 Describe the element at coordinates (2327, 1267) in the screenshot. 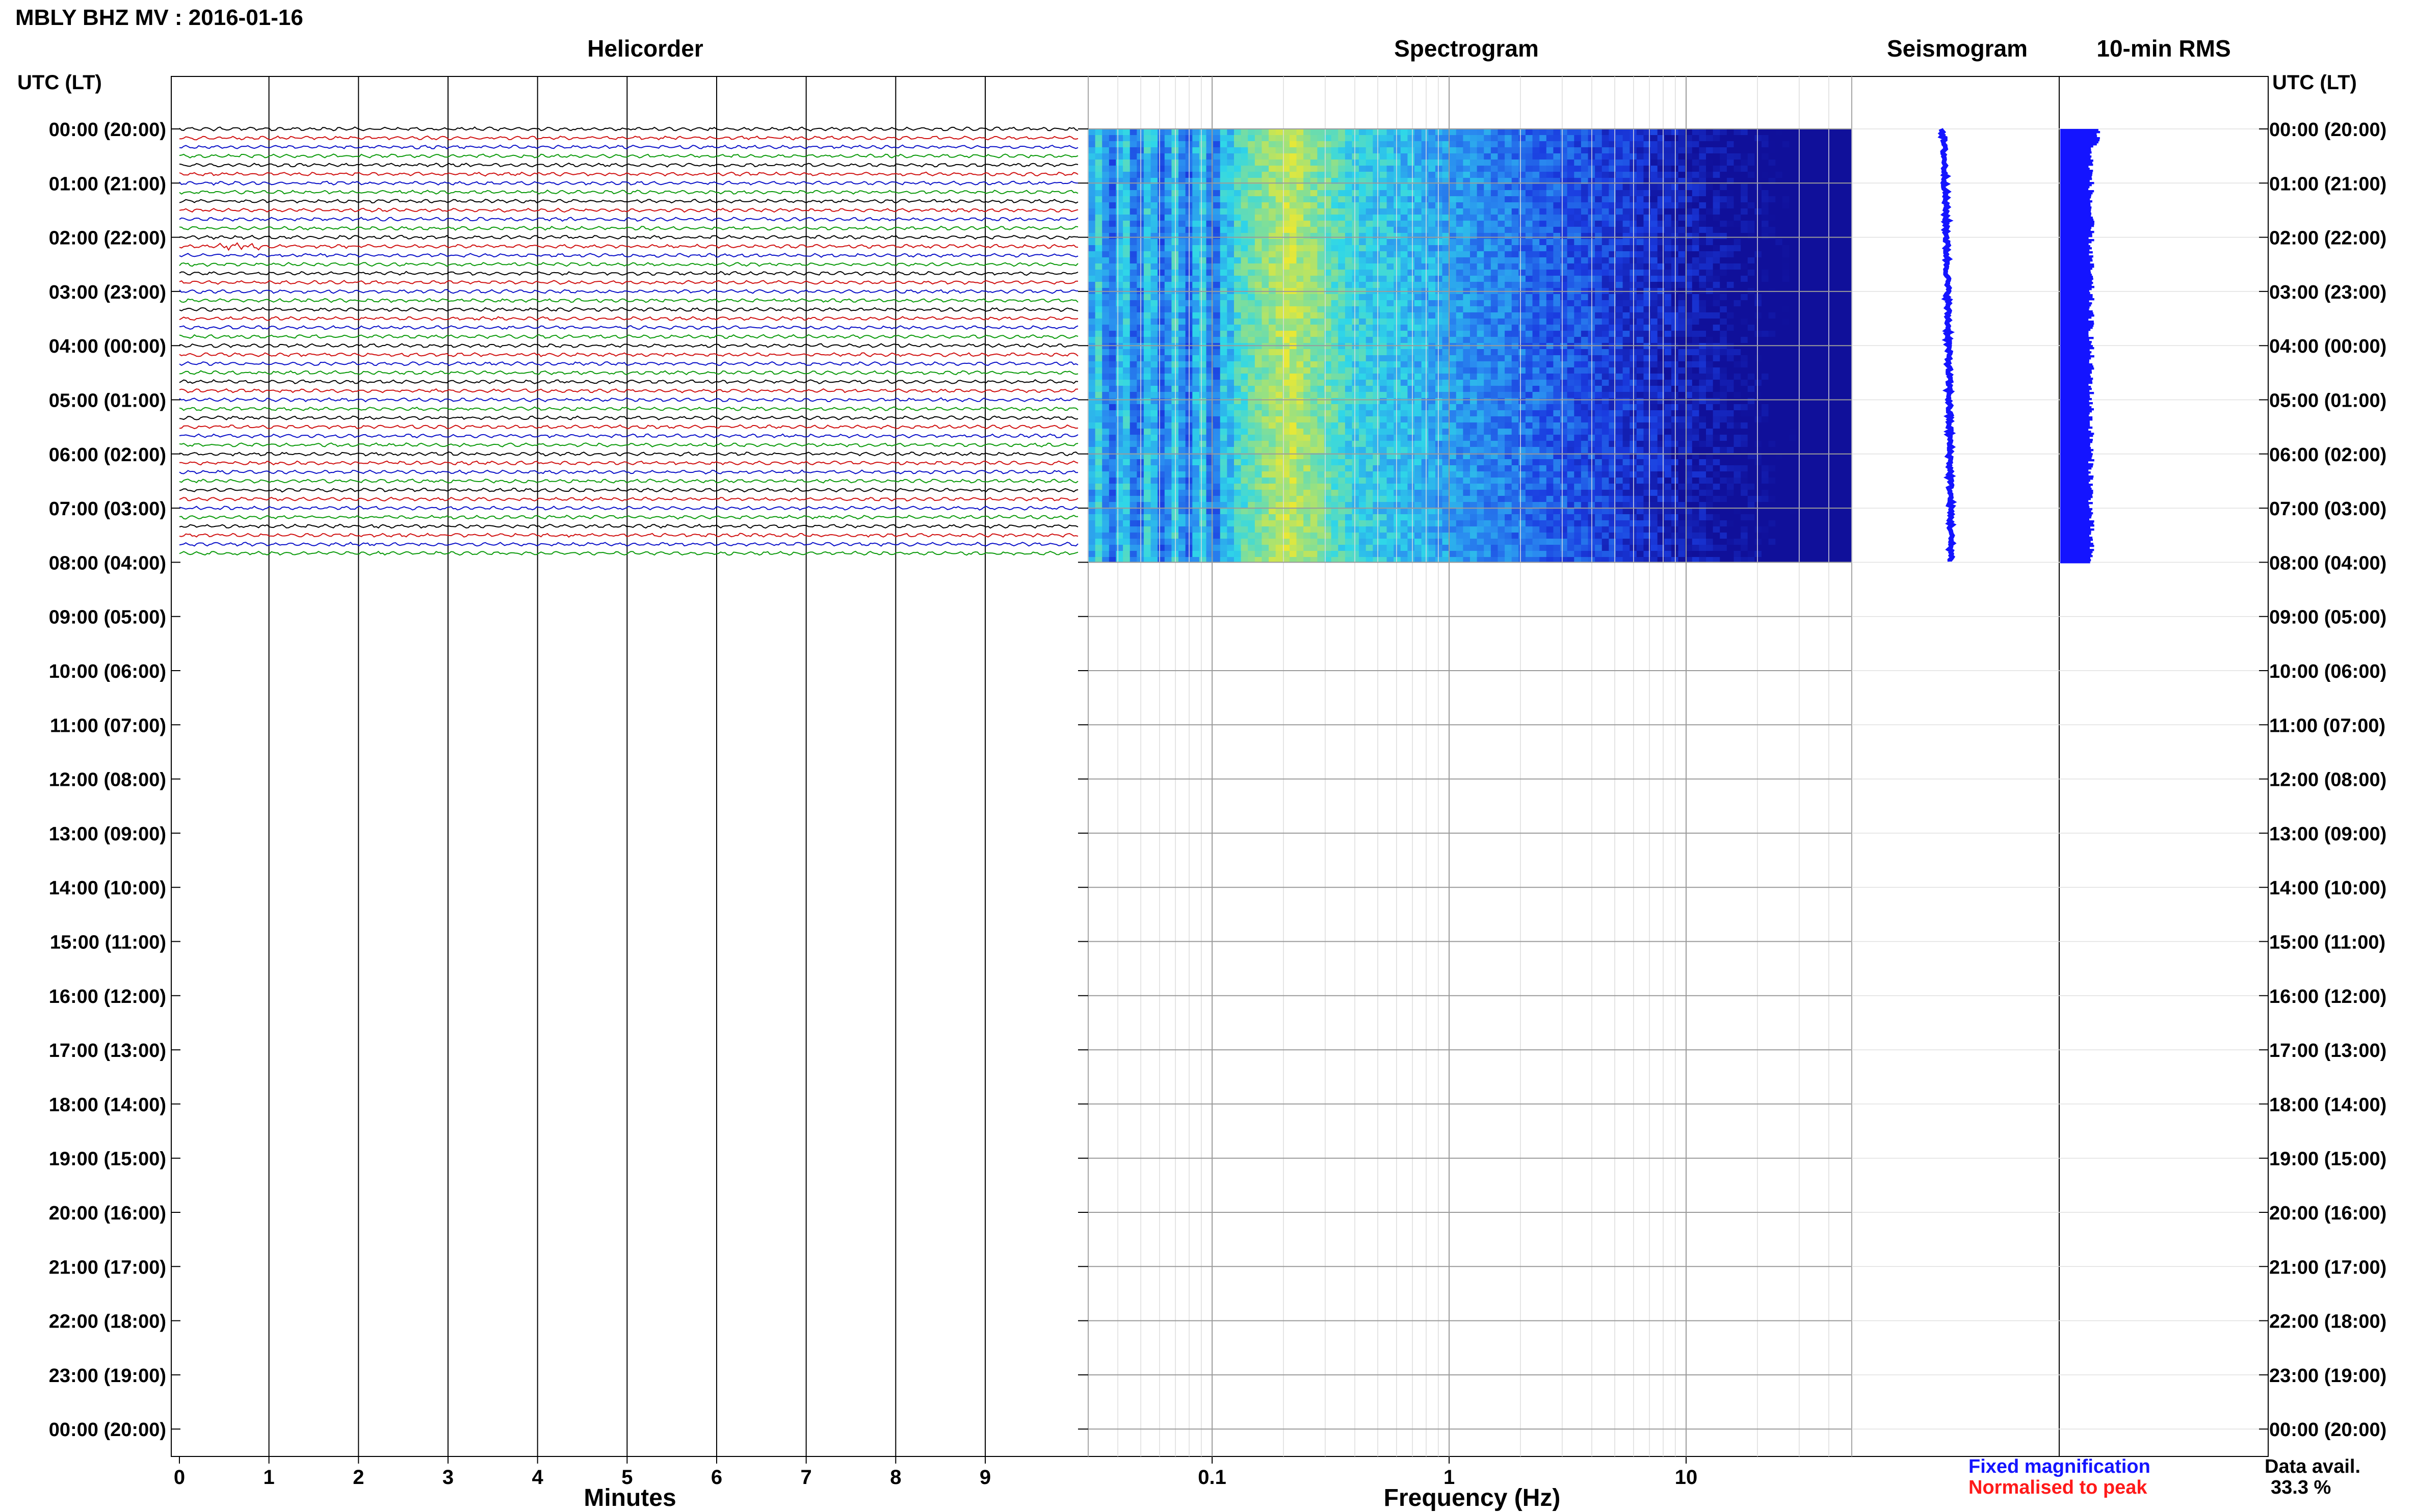

I see `right-time-label: 21:00 (17:00)` at that location.